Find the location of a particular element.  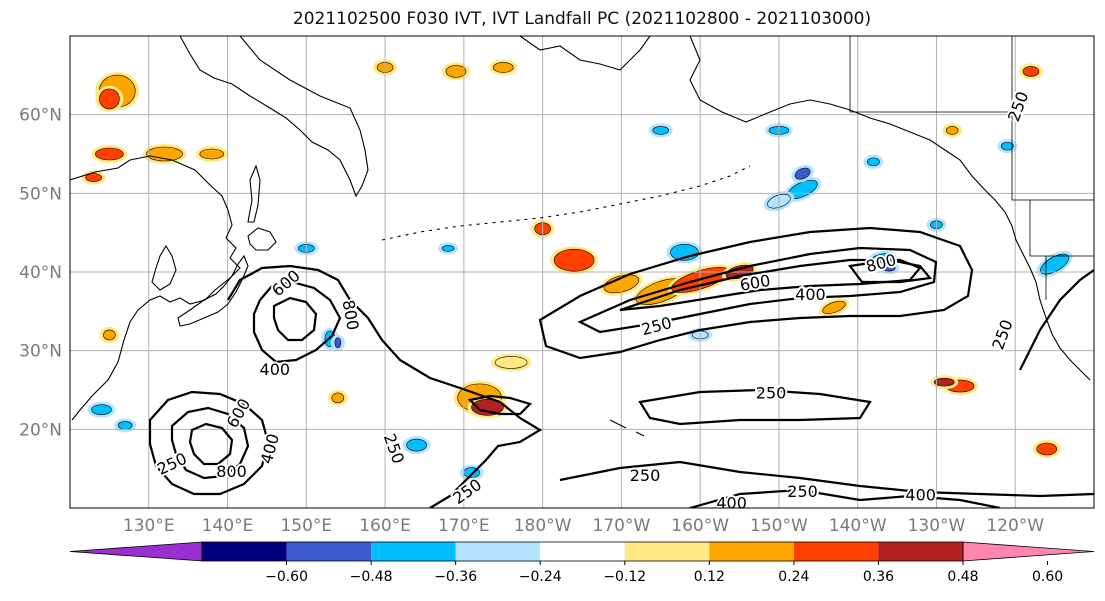

latitude-label: 30°N is located at coordinates (40, 352).